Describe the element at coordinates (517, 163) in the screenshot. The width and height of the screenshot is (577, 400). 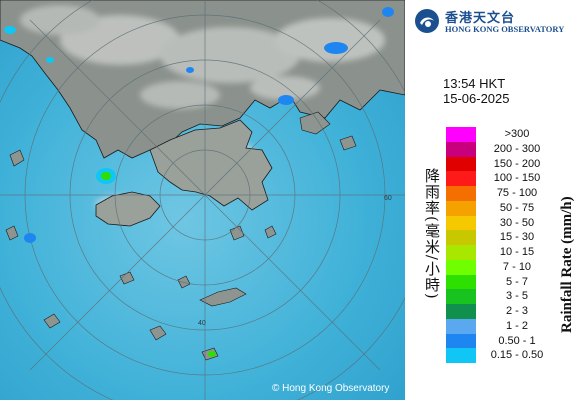
I see `legend-label: 150 - 200` at that location.